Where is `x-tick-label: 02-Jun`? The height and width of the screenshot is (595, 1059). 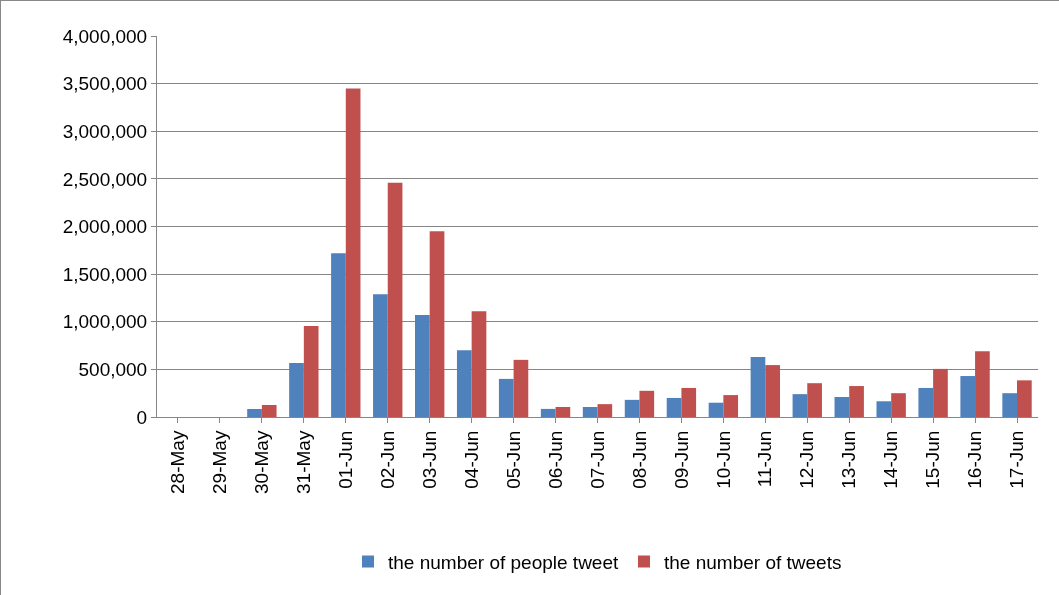
x-tick-label: 02-Jun is located at coordinates (387, 459).